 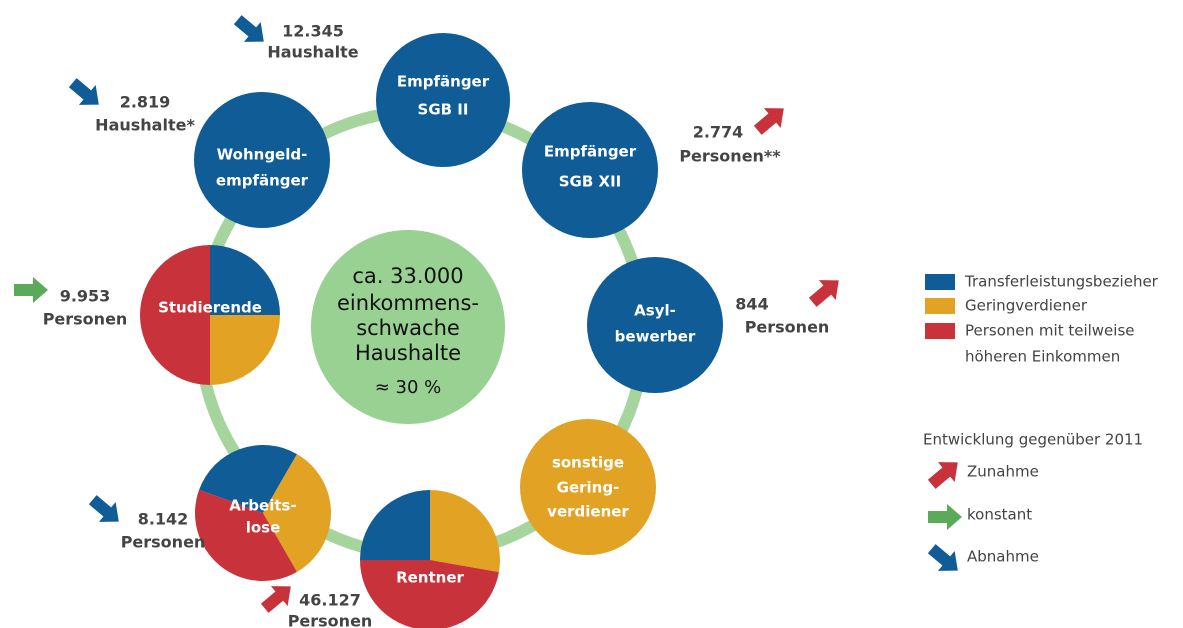 I want to click on node-label: empfänger, so click(x=262, y=181).